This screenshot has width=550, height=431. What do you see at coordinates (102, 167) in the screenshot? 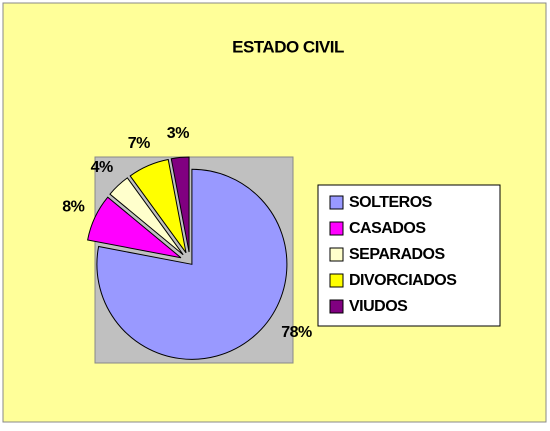
I see `data-label: 4%` at bounding box center [102, 167].